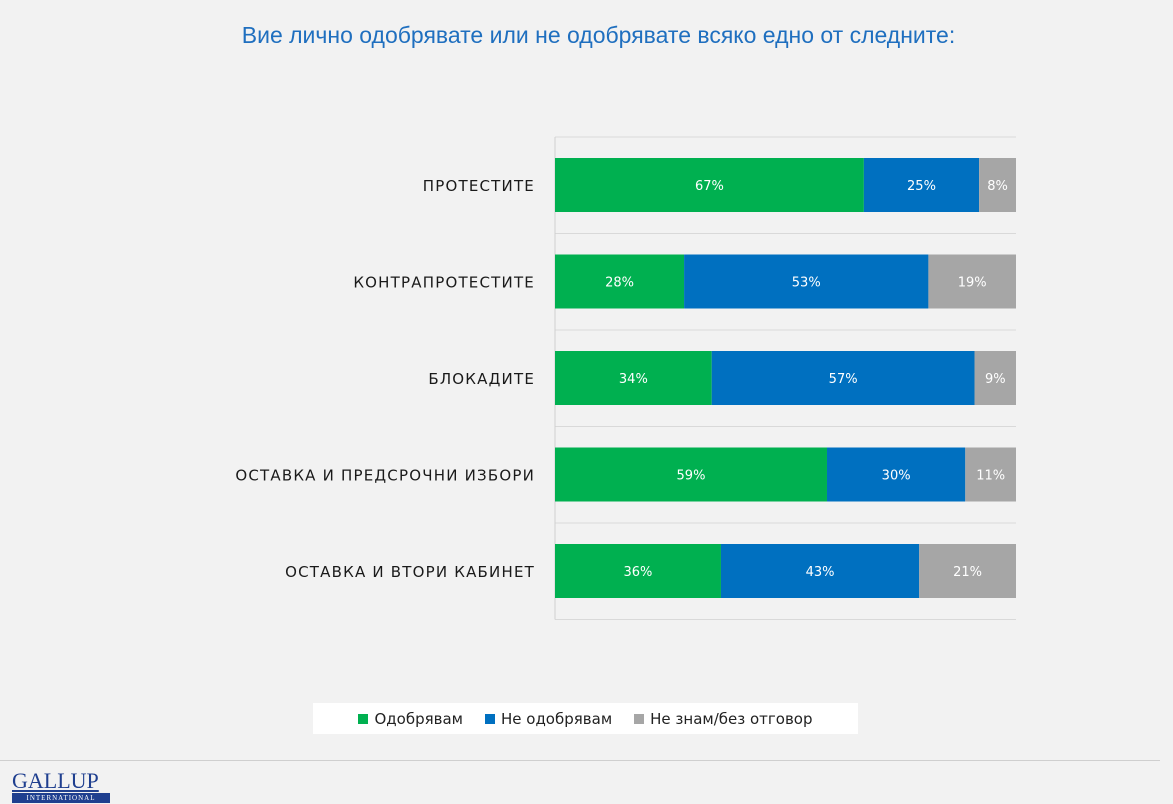  I want to click on legend-label-disapprove: Не одобрявам, so click(556, 718).